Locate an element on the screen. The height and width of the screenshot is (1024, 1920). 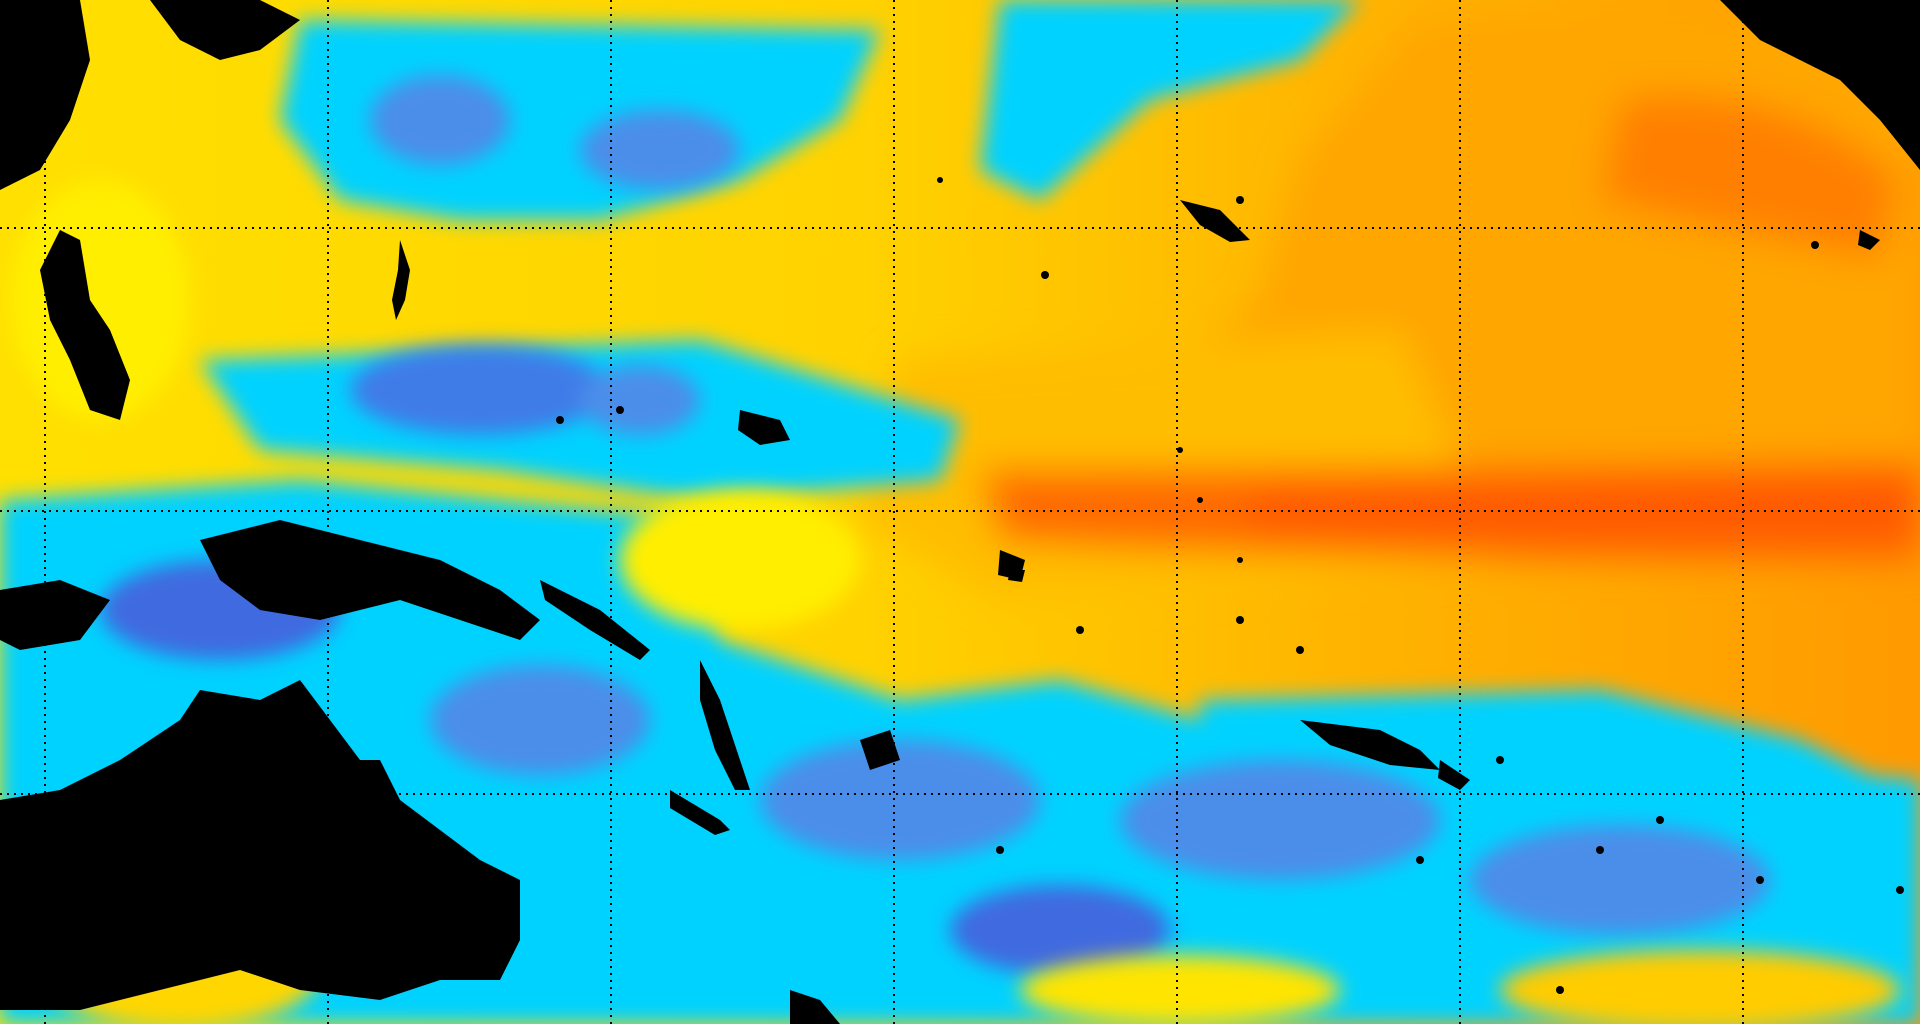
philippines-landmass is located at coordinates (85, 325).